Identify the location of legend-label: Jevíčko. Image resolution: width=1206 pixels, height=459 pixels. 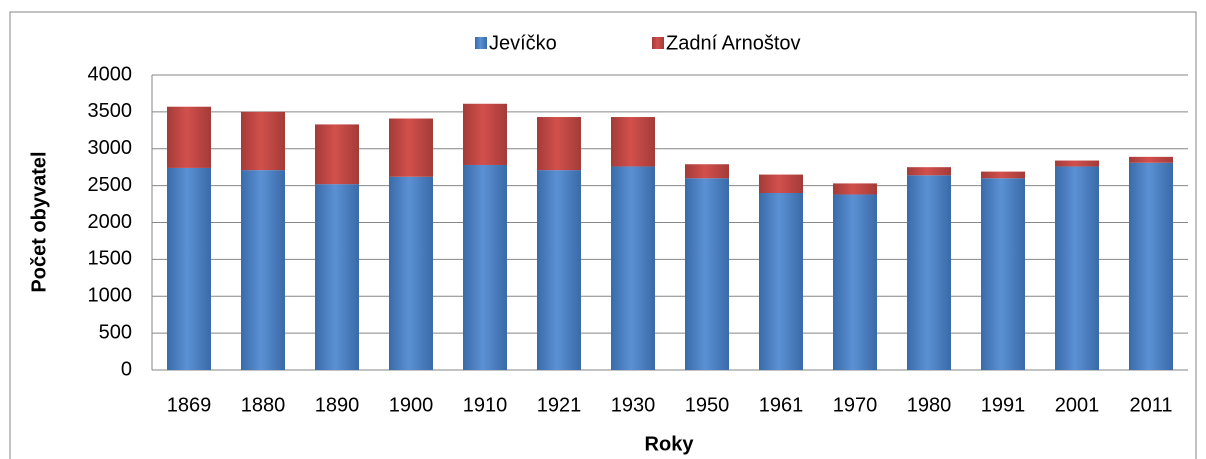
(523, 43).